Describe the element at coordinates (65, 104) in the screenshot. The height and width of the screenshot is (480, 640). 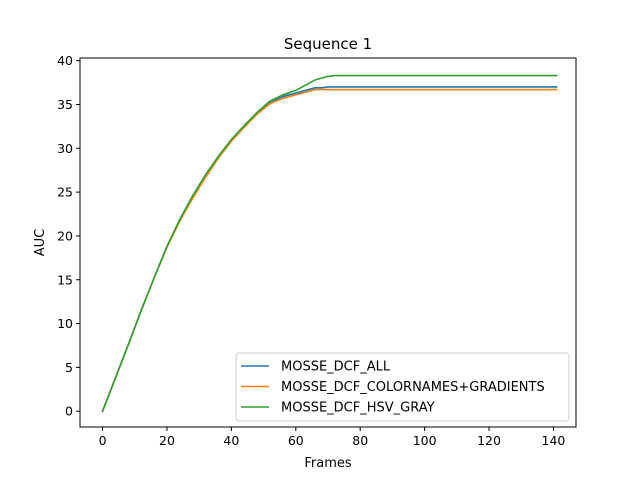
I see `y-tick-label: 35` at that location.